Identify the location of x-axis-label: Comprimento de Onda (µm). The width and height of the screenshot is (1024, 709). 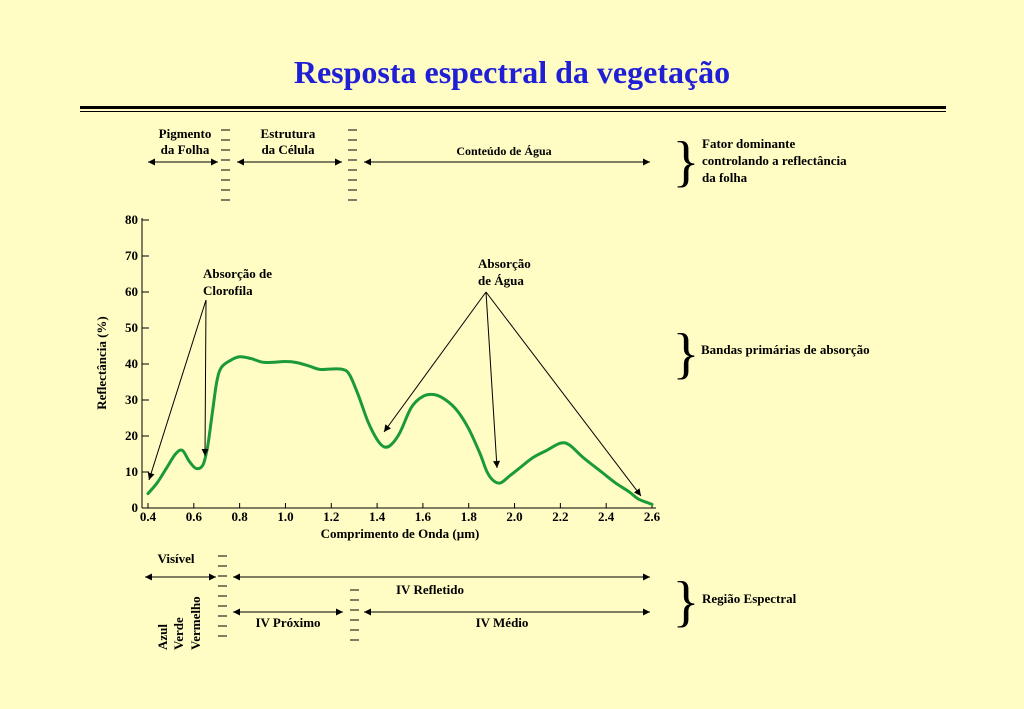
(400, 533).